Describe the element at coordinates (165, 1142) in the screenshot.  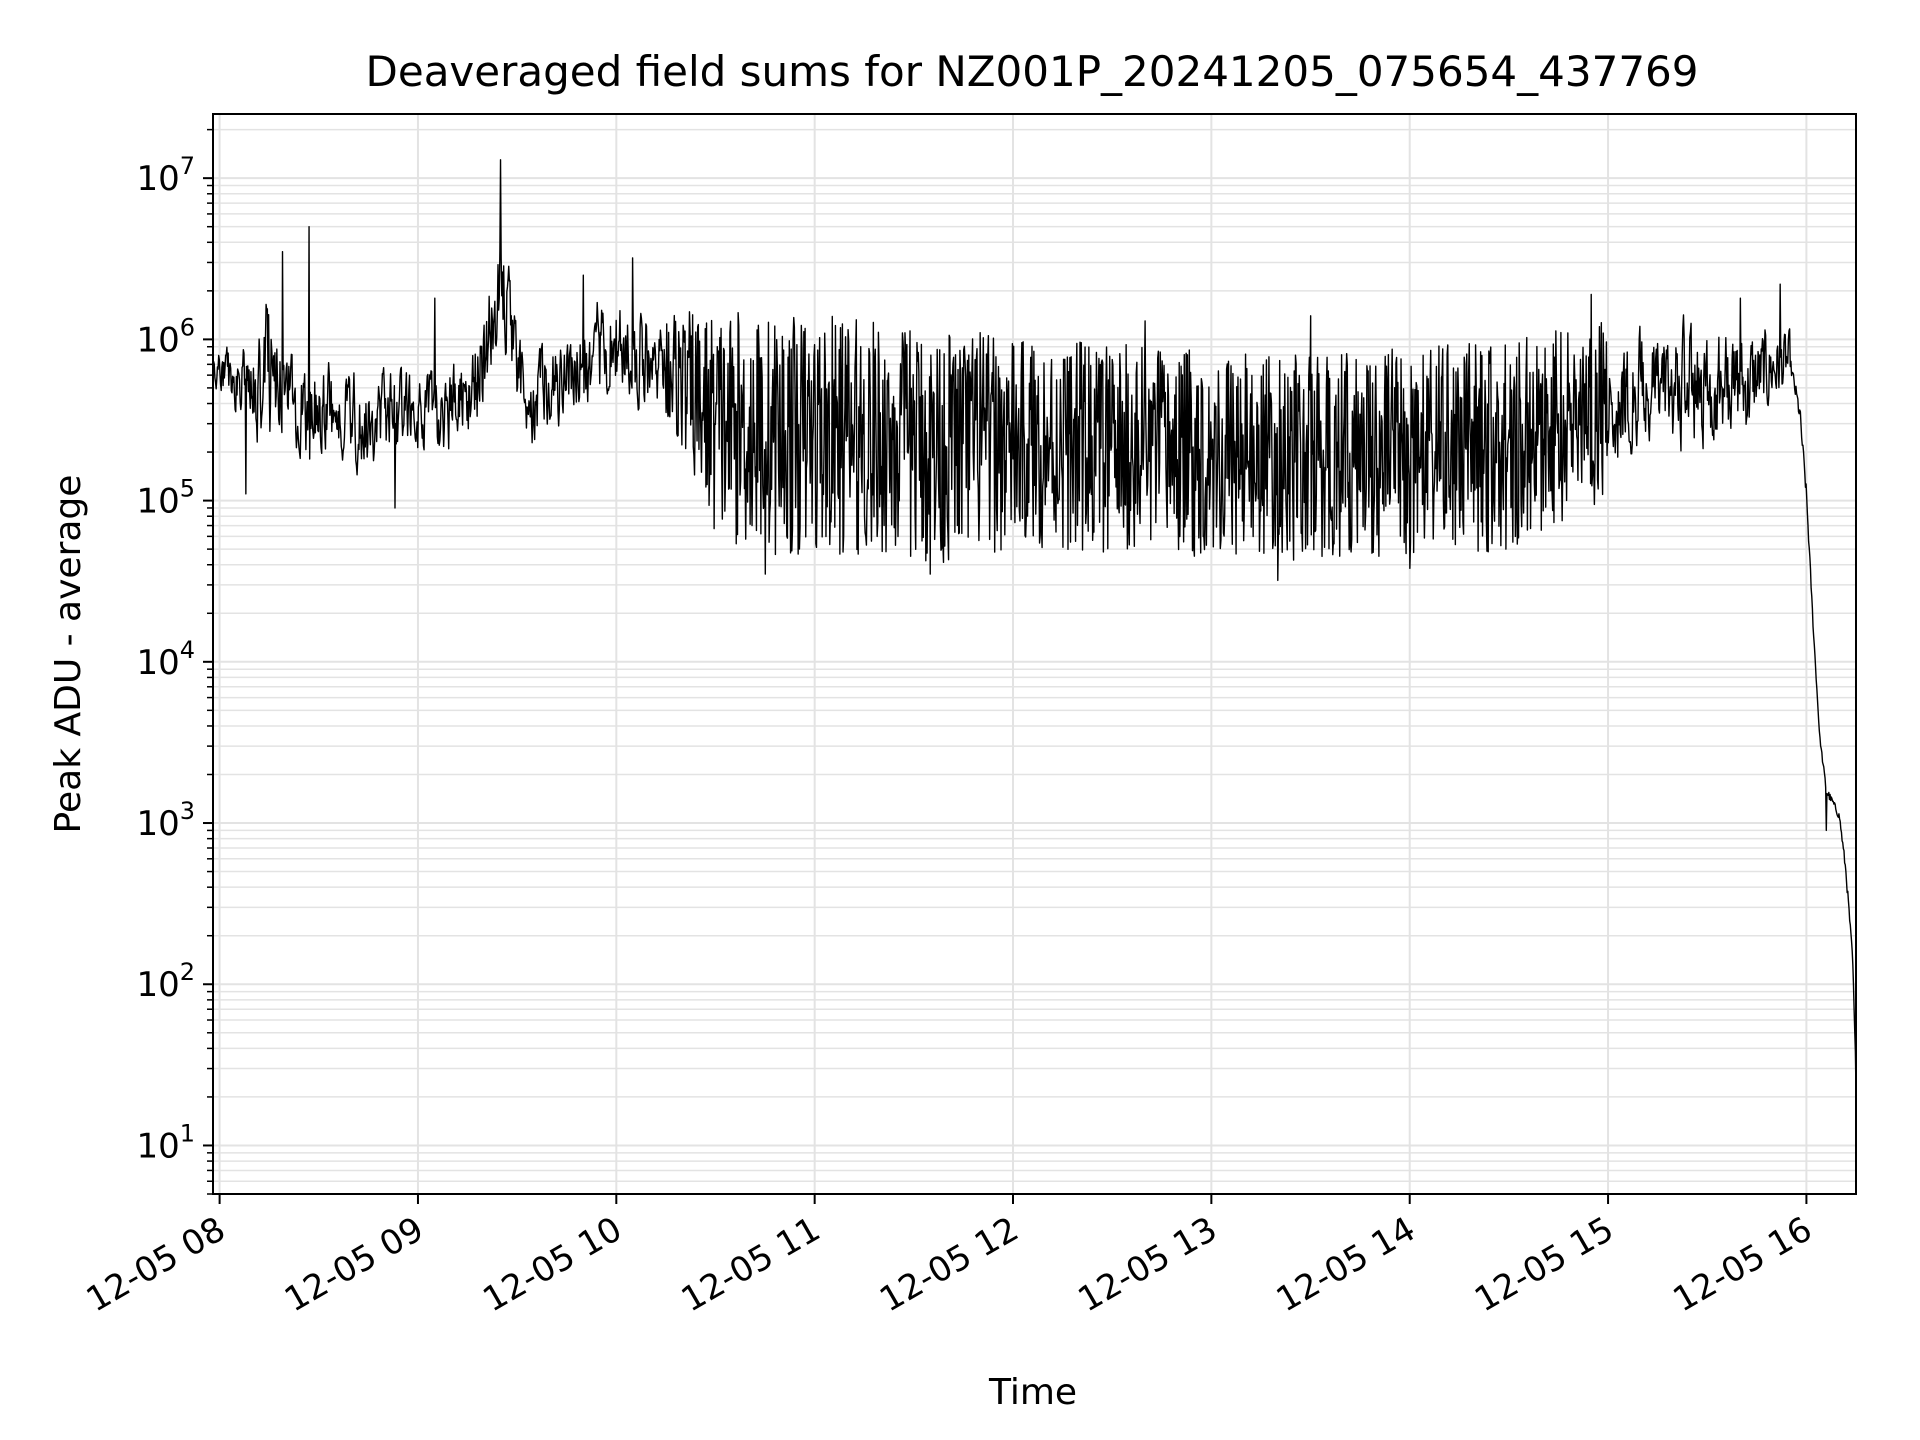
I see `y-tick-label: 10¹` at that location.